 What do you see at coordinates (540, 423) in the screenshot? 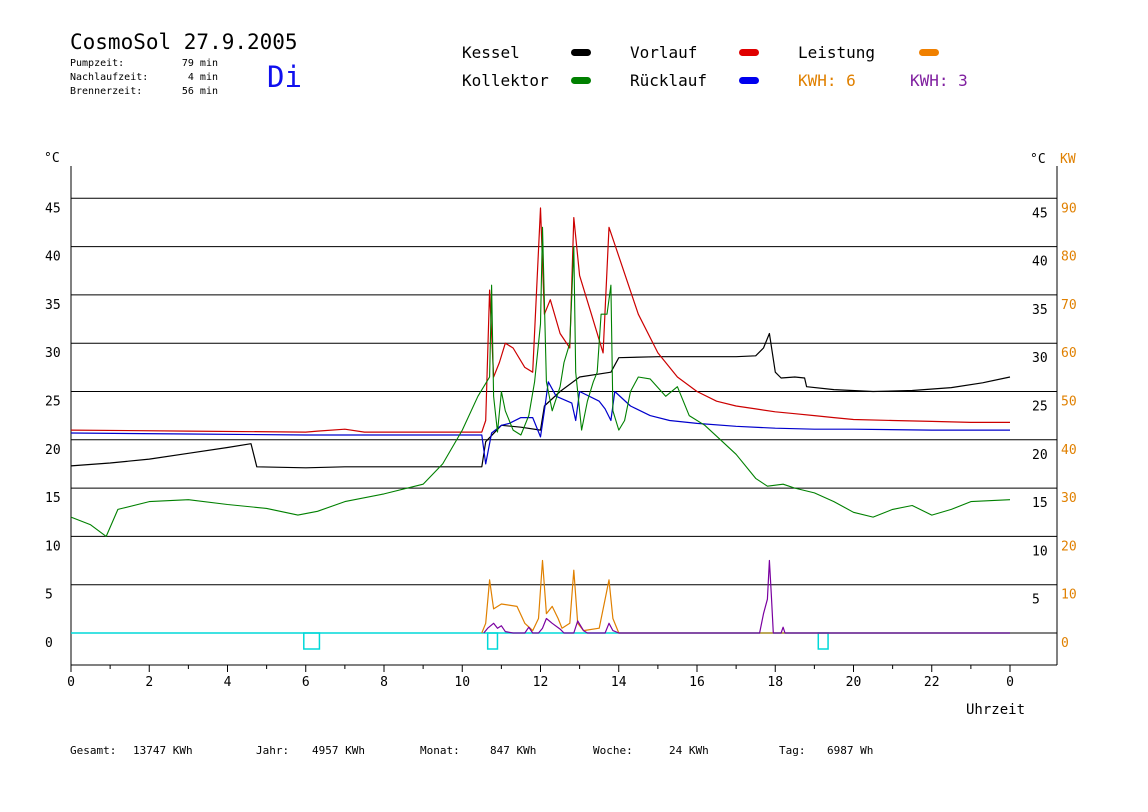
I see `series-ruecklauf` at bounding box center [540, 423].